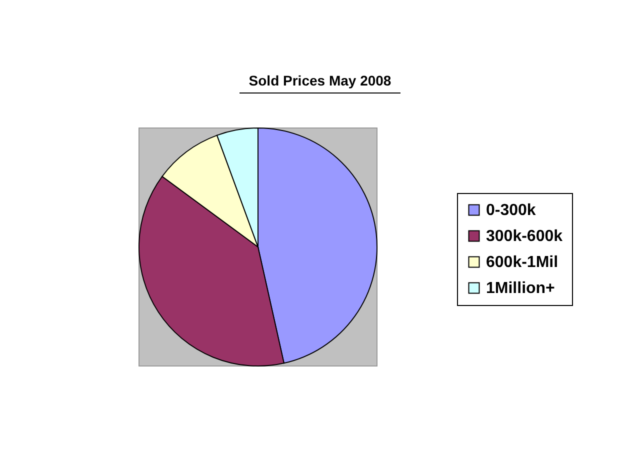  What do you see at coordinates (320, 80) in the screenshot?
I see `chart-title: Sold Prices May 2008` at bounding box center [320, 80].